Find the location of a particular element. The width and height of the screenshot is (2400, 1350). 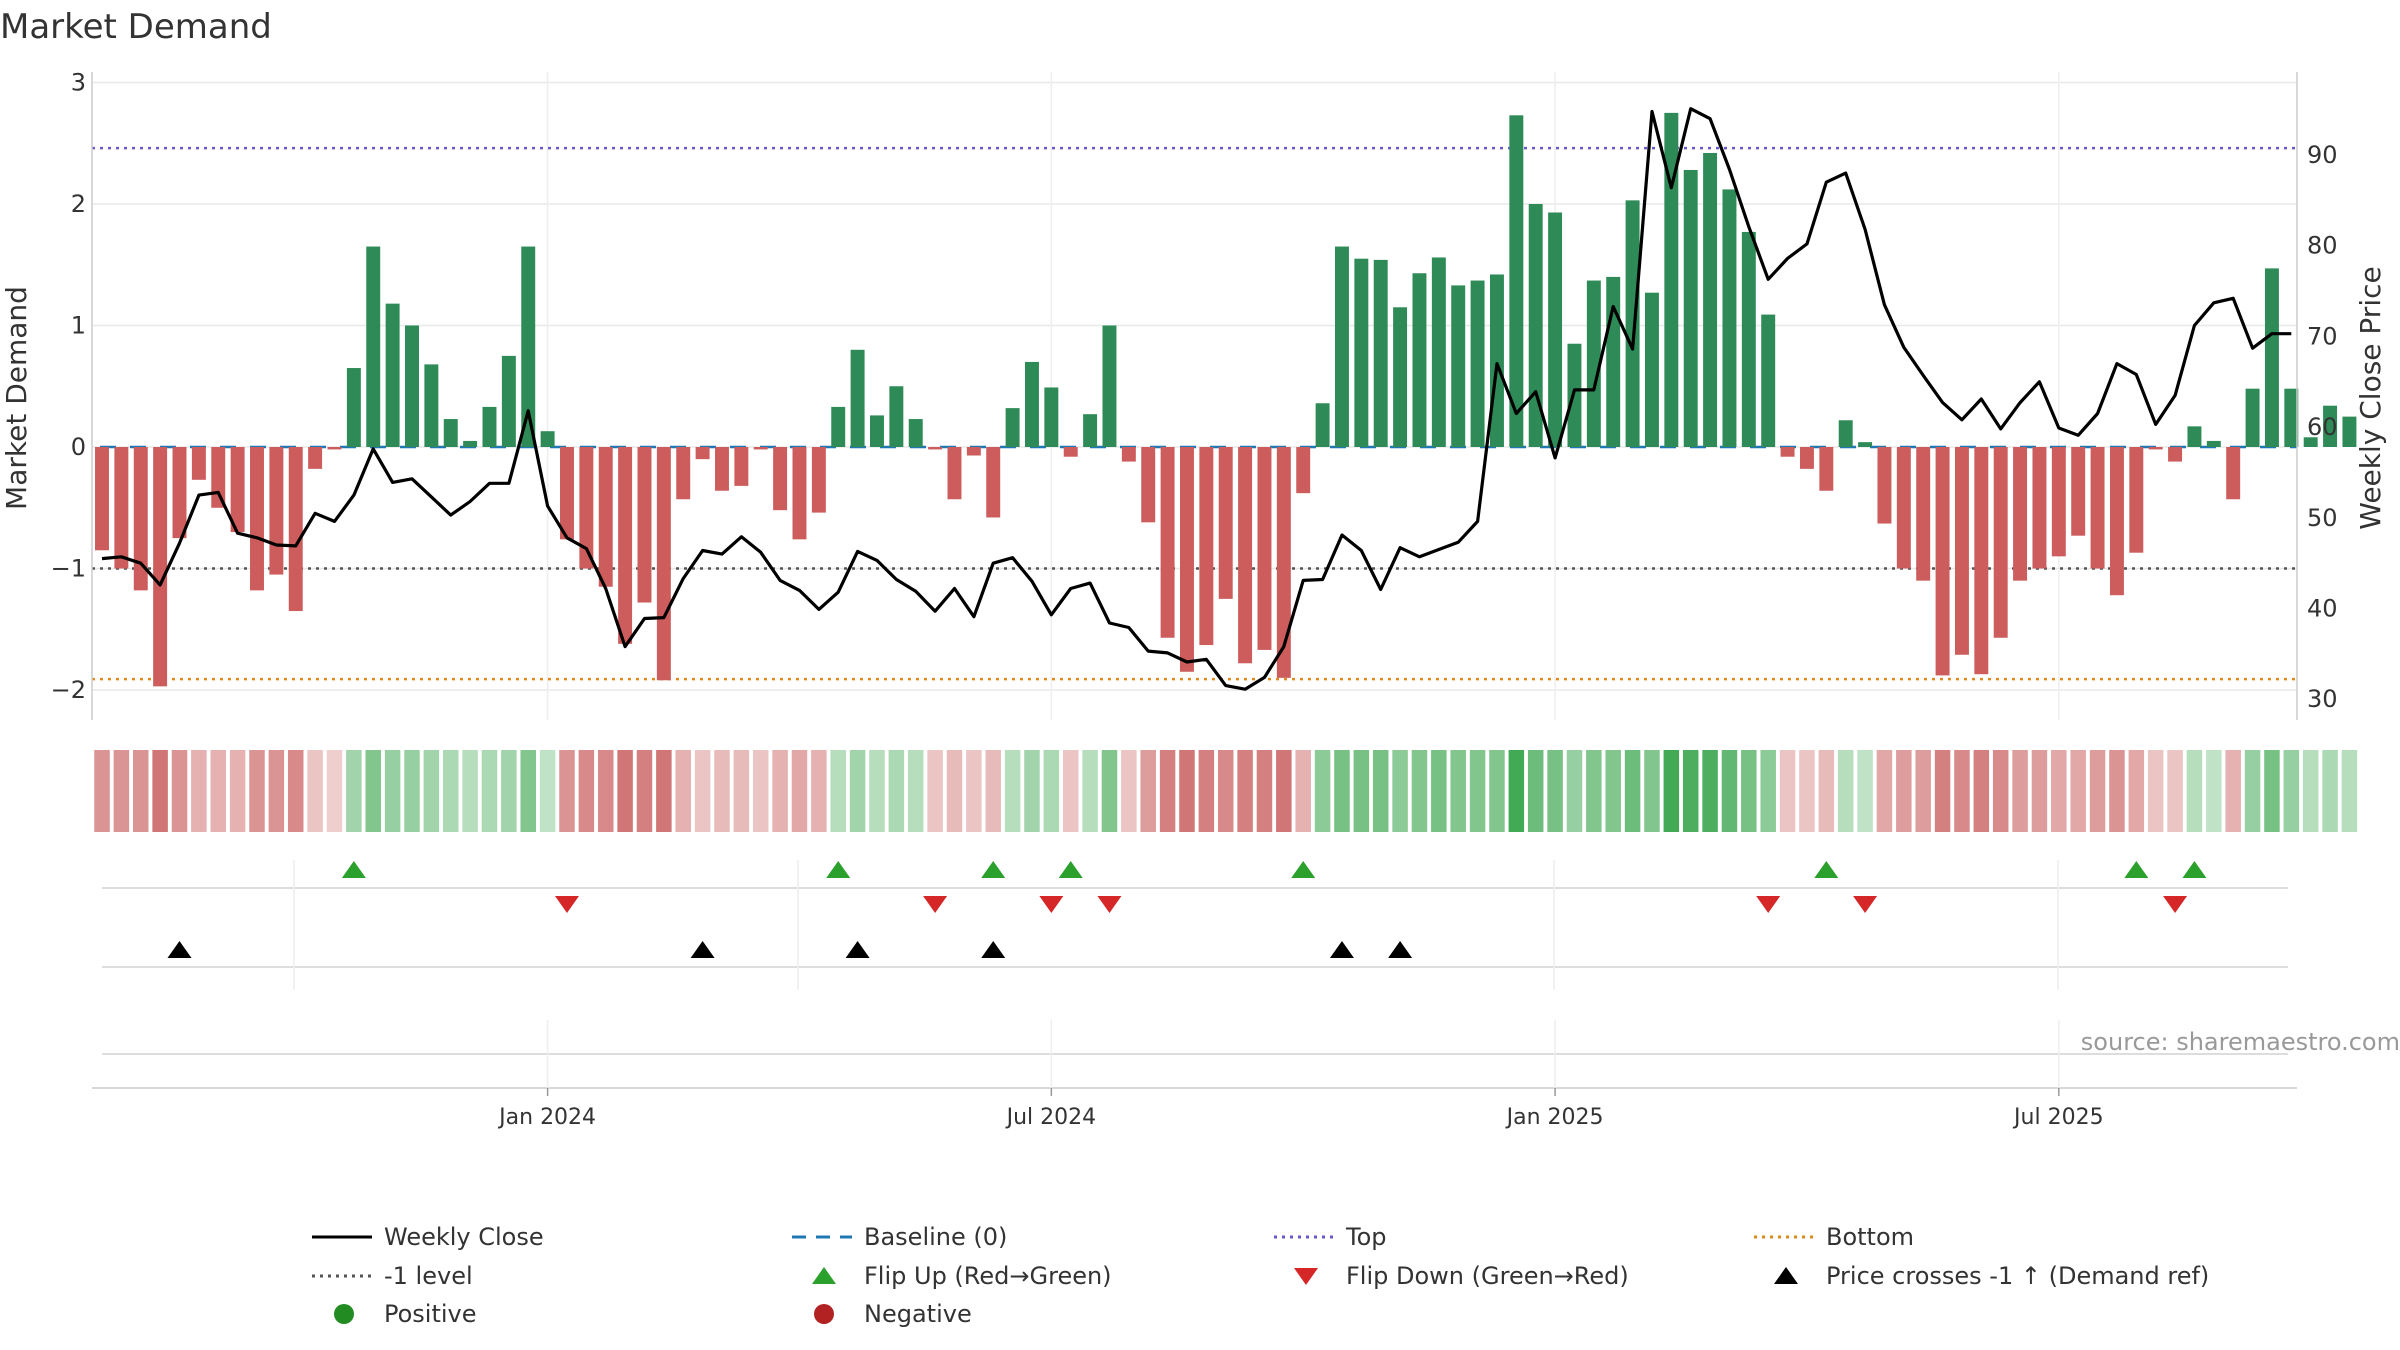

y-tick-label: 0 is located at coordinates (78, 447).